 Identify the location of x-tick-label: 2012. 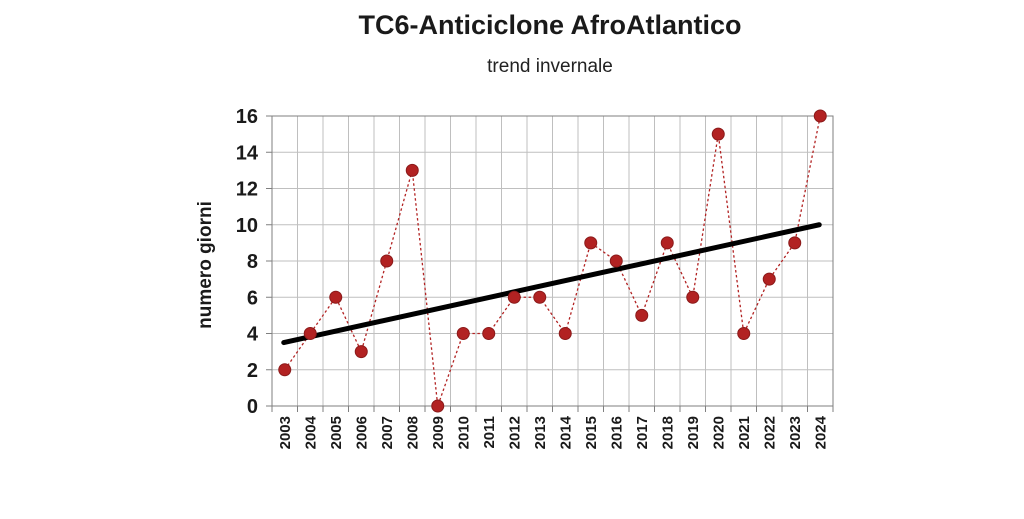
(514, 432).